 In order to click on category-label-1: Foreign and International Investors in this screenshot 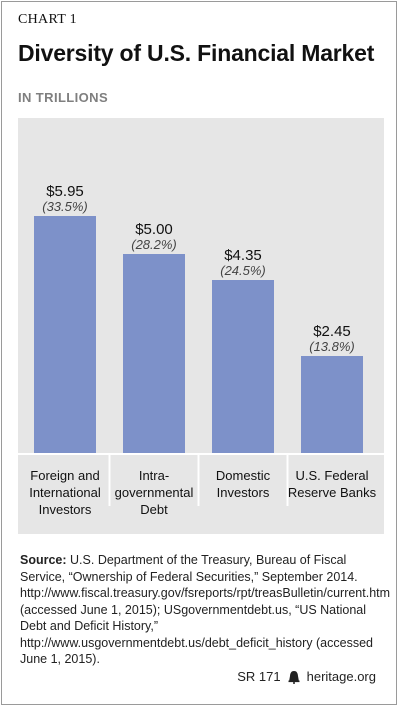, I will do `click(65, 492)`.